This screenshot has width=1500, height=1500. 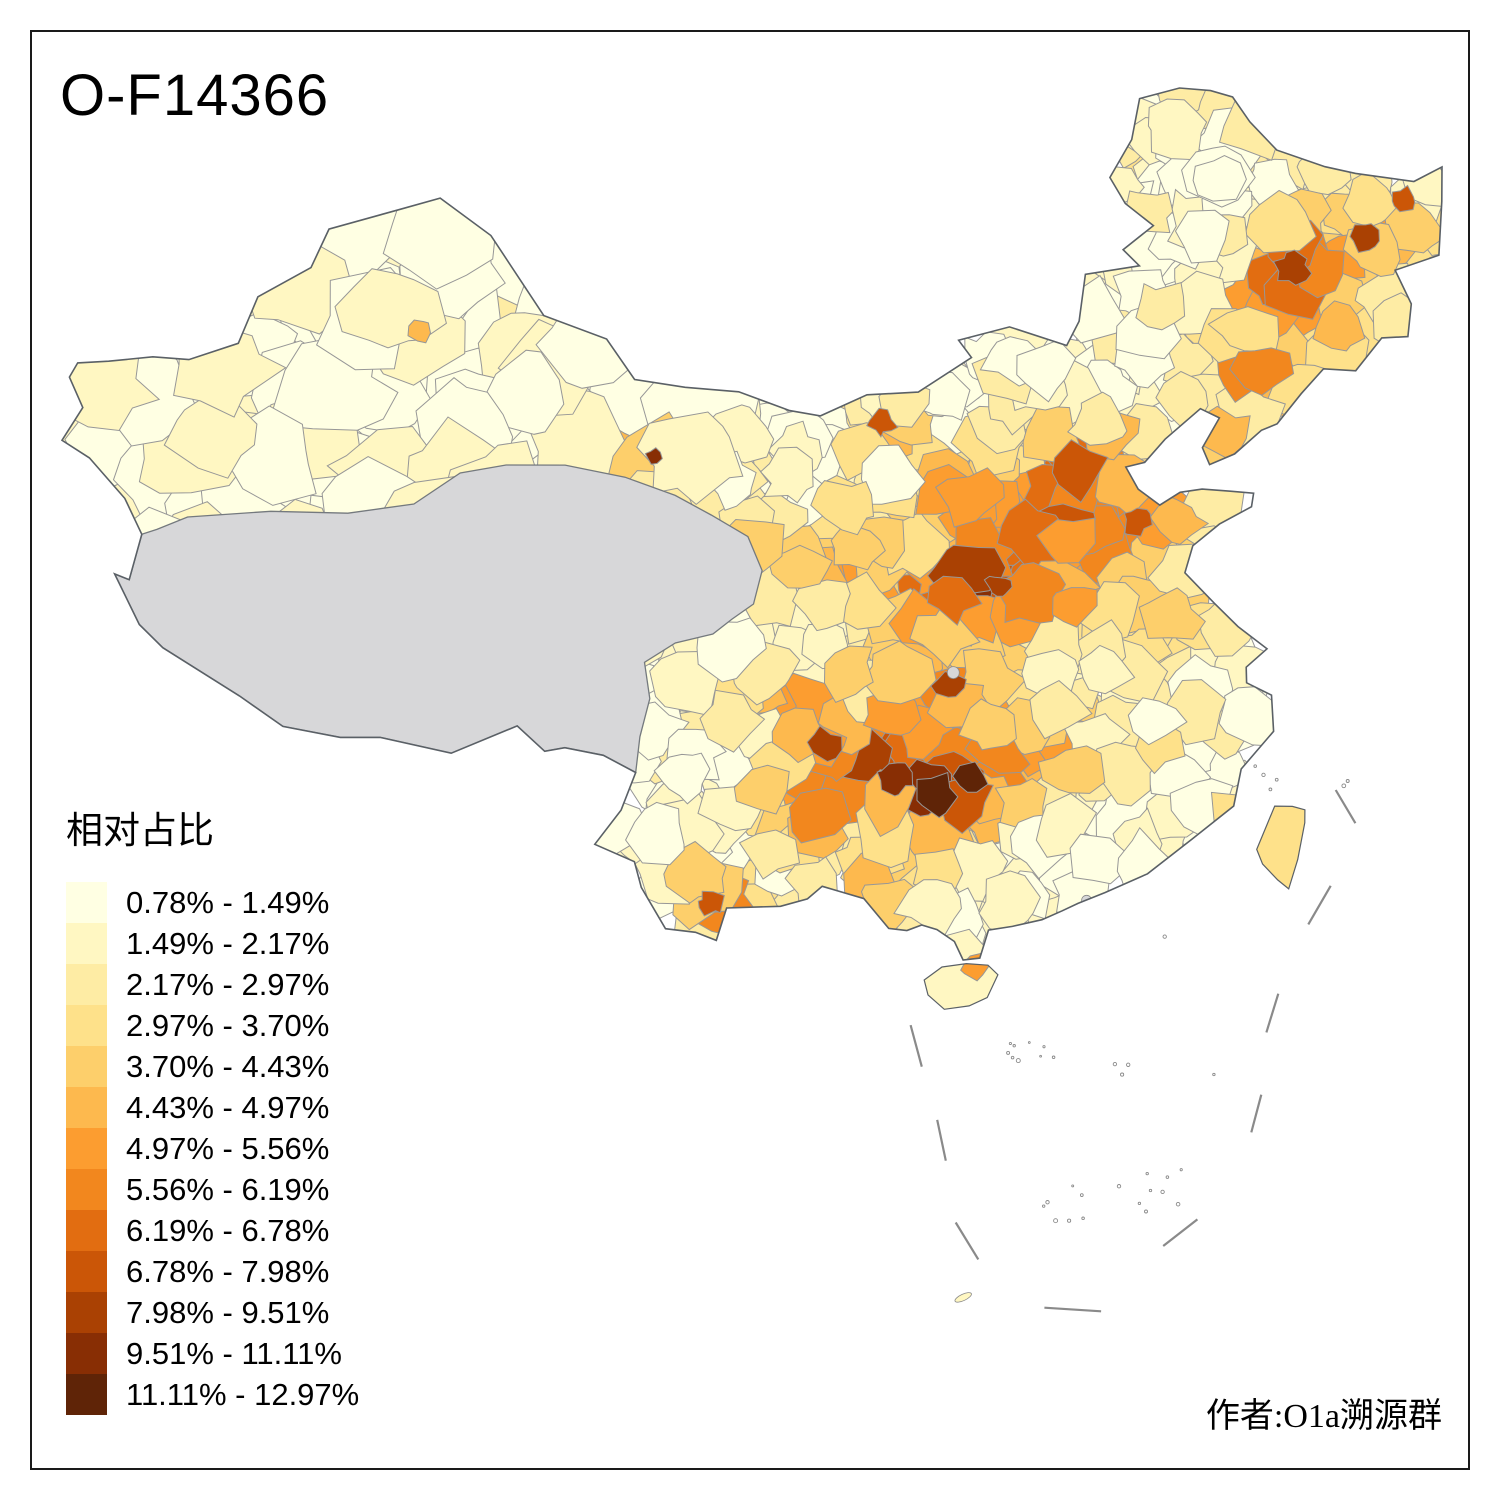 What do you see at coordinates (228, 943) in the screenshot?
I see `legend-label: 1.49% - 2.17%` at bounding box center [228, 943].